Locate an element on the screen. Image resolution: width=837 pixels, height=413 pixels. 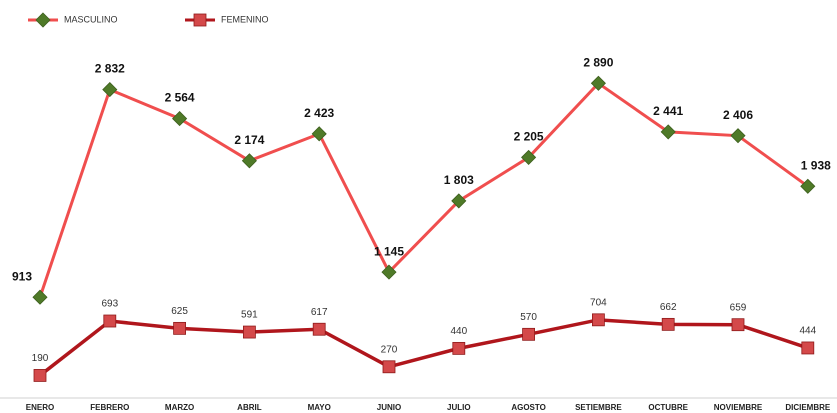
x-tick-label: ABRIL is located at coordinates (249, 407).